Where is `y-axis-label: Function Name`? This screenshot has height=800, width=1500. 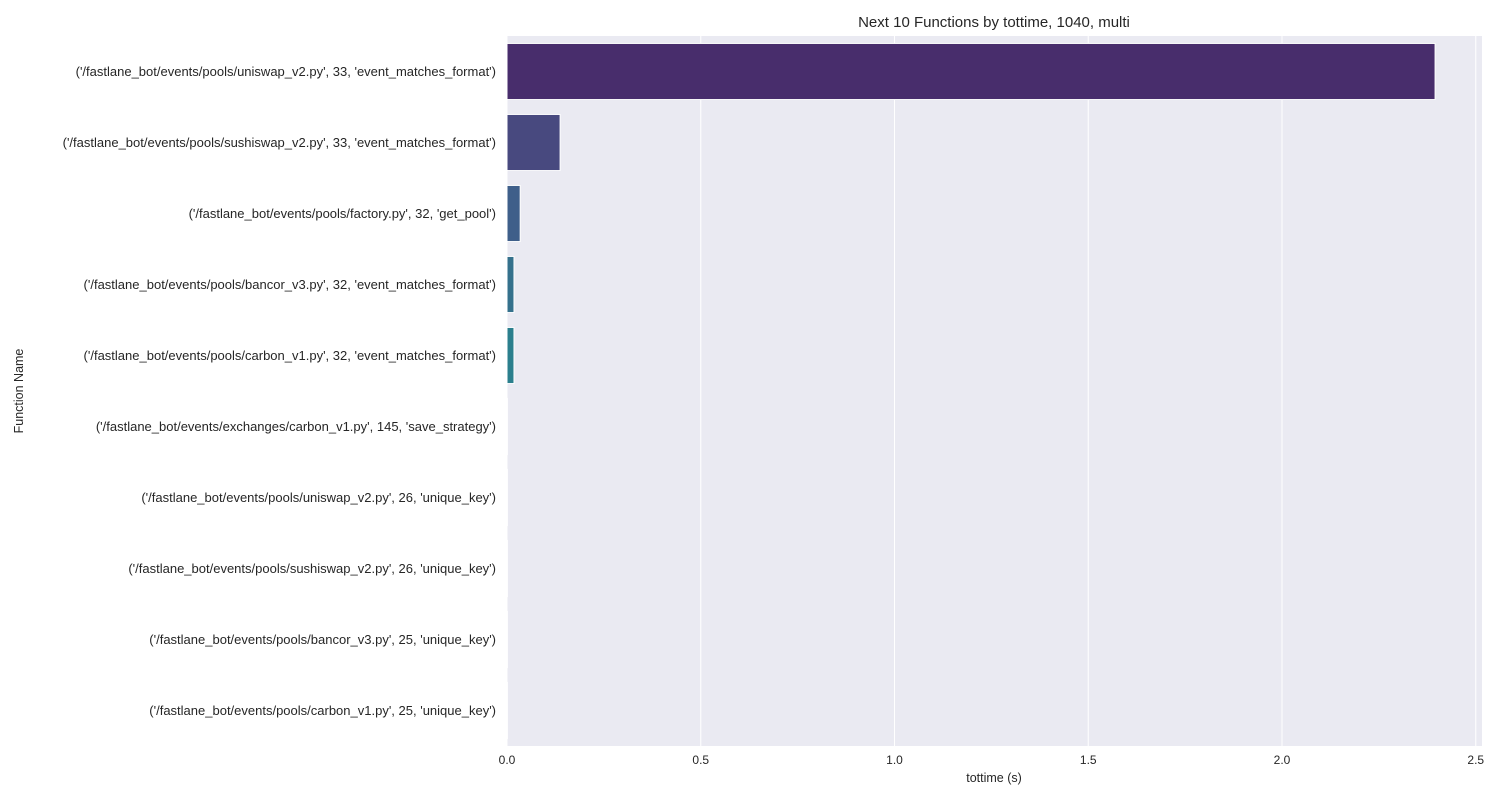
y-axis-label: Function Name is located at coordinates (19, 391).